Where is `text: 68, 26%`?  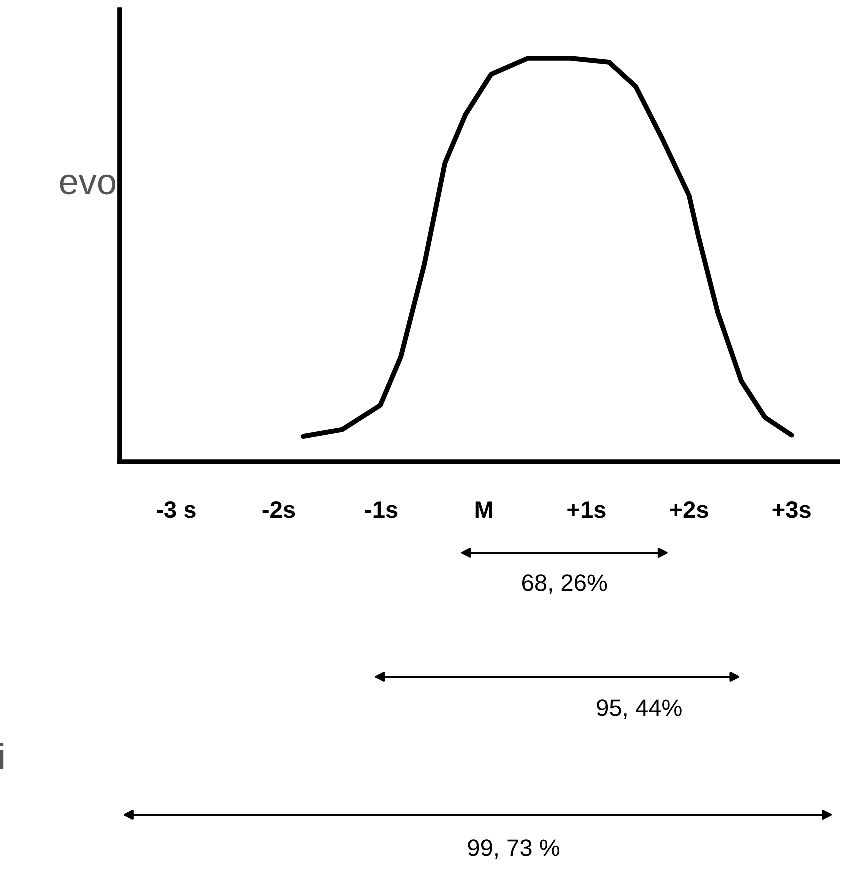
text: 68, 26% is located at coordinates (565, 584).